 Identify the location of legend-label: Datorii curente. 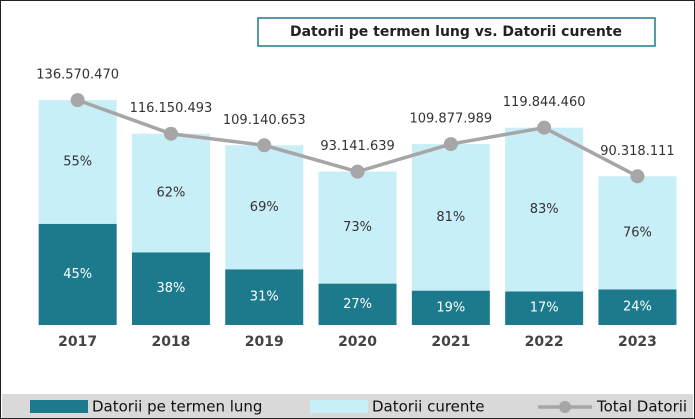
(428, 407).